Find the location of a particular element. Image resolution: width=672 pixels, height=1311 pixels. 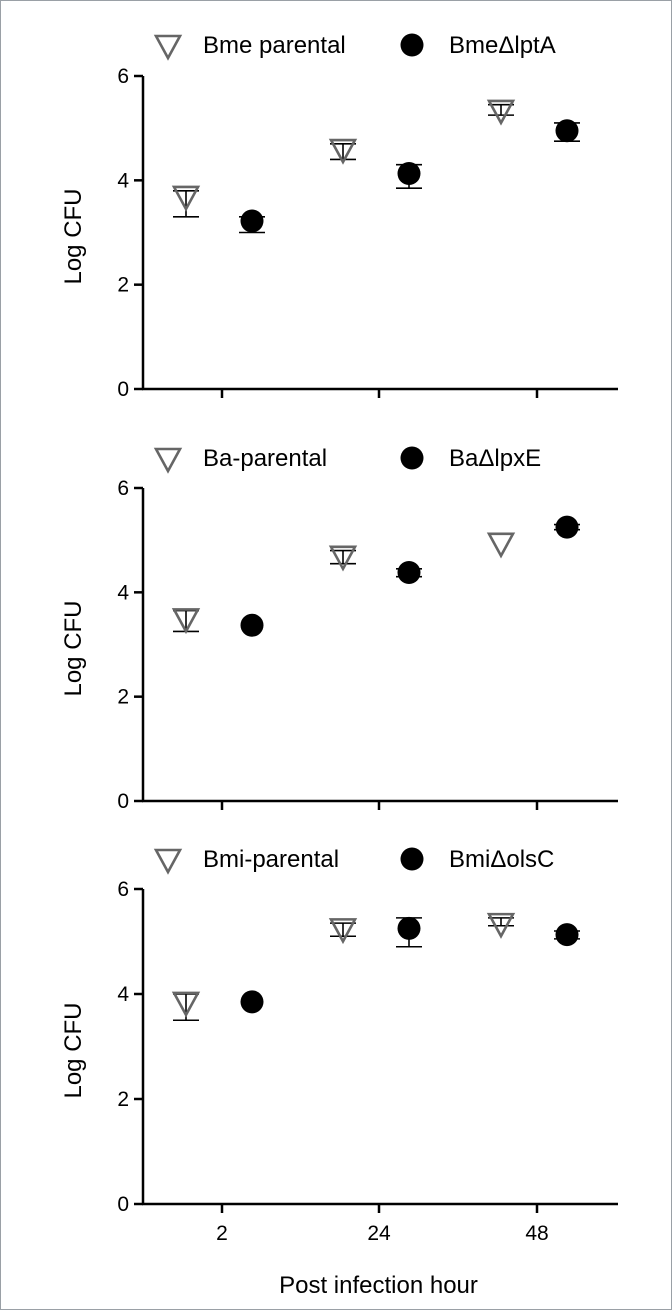

legend-label: Bme parental is located at coordinates (274, 45).